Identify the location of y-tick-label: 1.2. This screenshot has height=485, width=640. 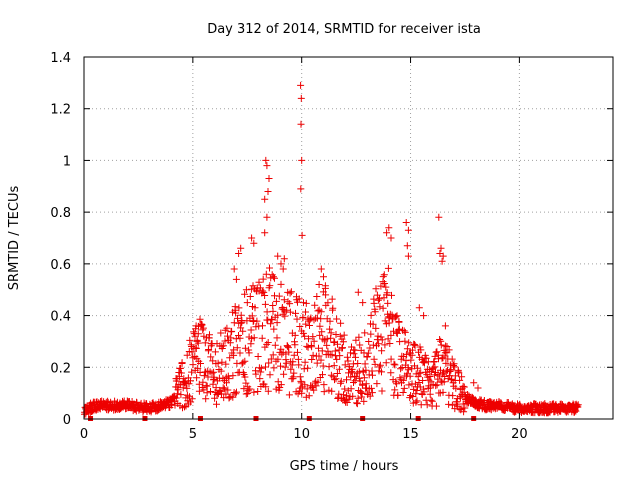
(60, 110).